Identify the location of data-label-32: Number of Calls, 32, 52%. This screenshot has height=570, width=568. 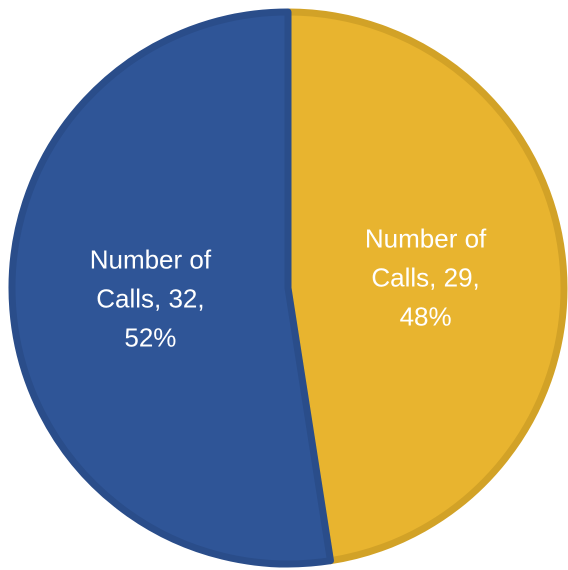
(151, 299).